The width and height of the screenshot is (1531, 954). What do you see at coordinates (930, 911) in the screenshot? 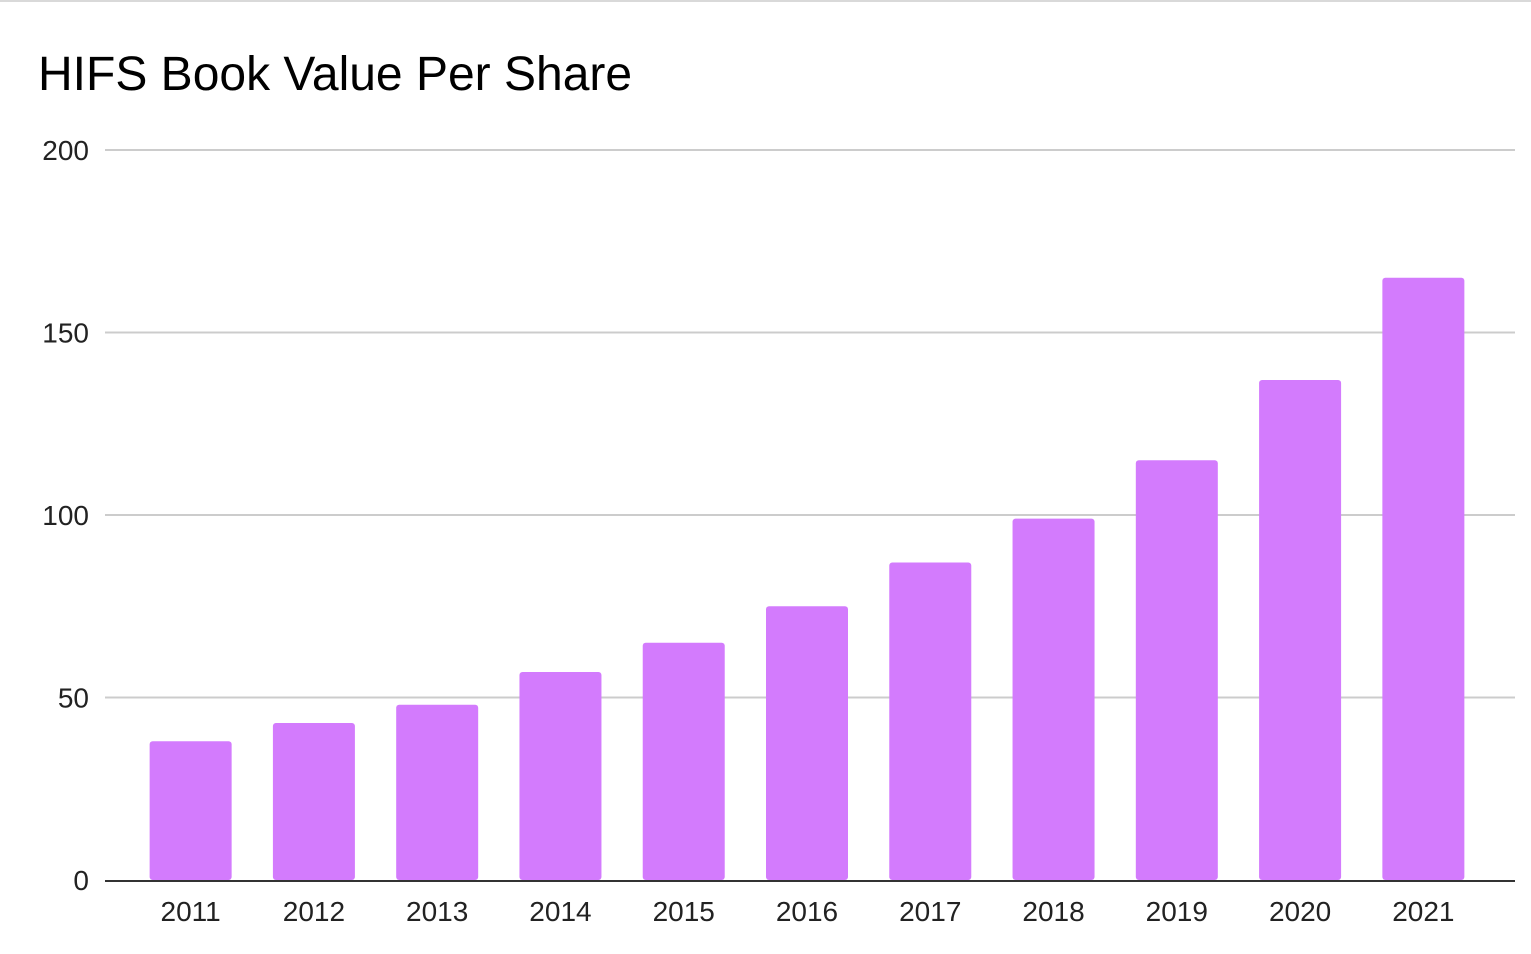
I see `x-tick-label: 2017` at bounding box center [930, 911].